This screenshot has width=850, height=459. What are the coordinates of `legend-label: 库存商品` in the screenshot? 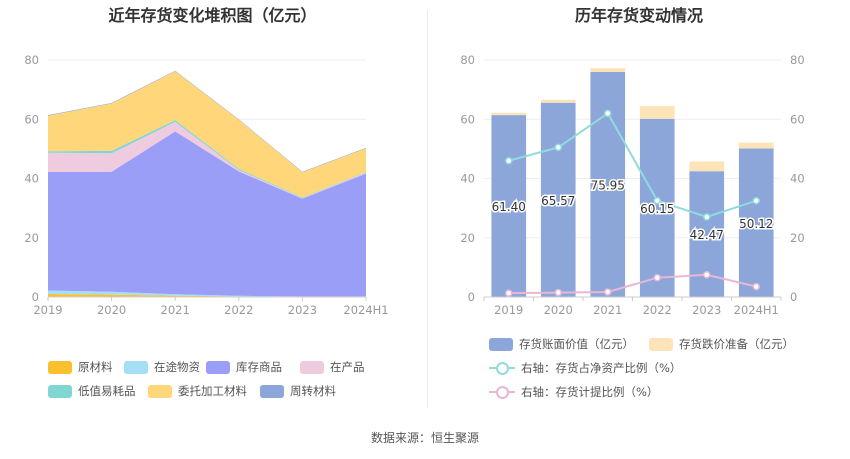 It's located at (259, 367).